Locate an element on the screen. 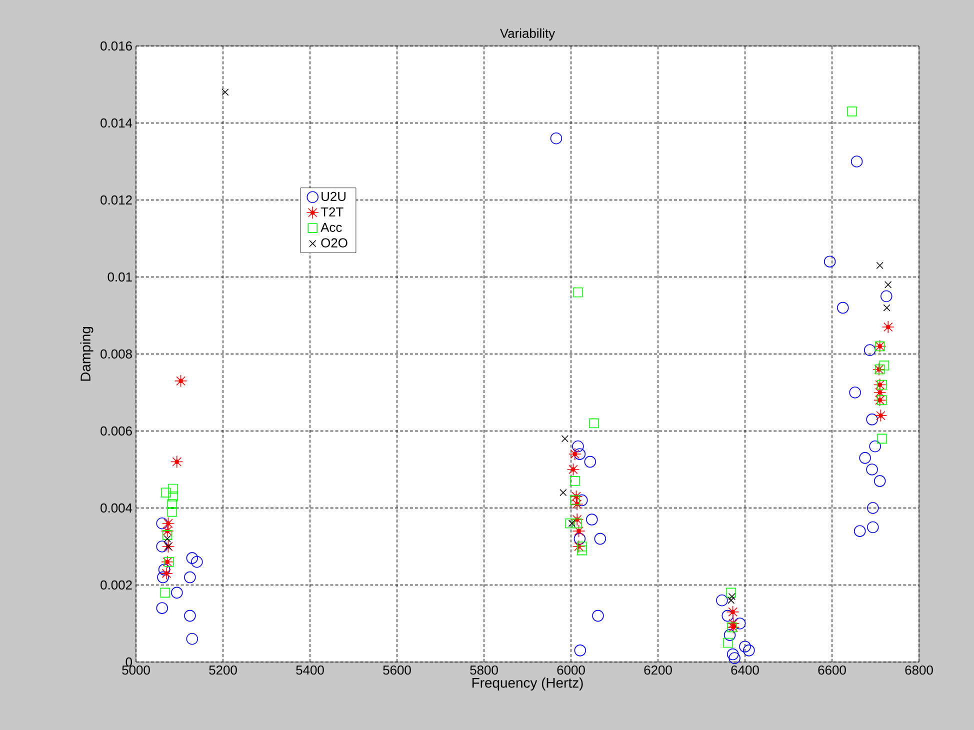  y-tick-label: 0.01 is located at coordinates (120, 277).